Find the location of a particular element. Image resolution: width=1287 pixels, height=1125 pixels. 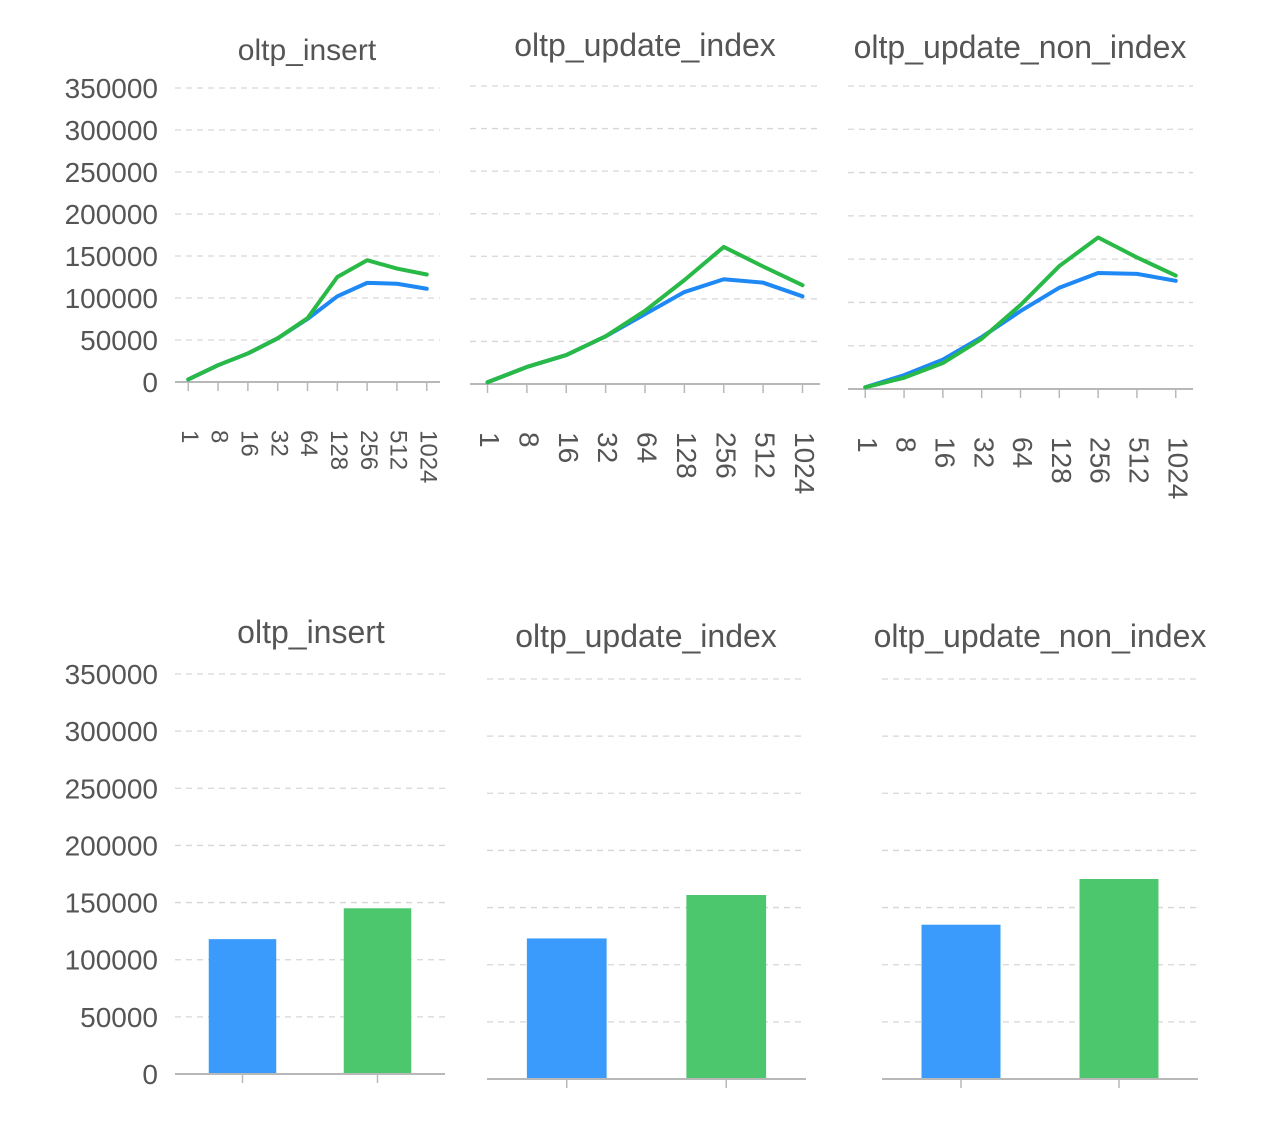

panel-bar-oltp-update-index: oltp_update_index is located at coordinates (646, 853).